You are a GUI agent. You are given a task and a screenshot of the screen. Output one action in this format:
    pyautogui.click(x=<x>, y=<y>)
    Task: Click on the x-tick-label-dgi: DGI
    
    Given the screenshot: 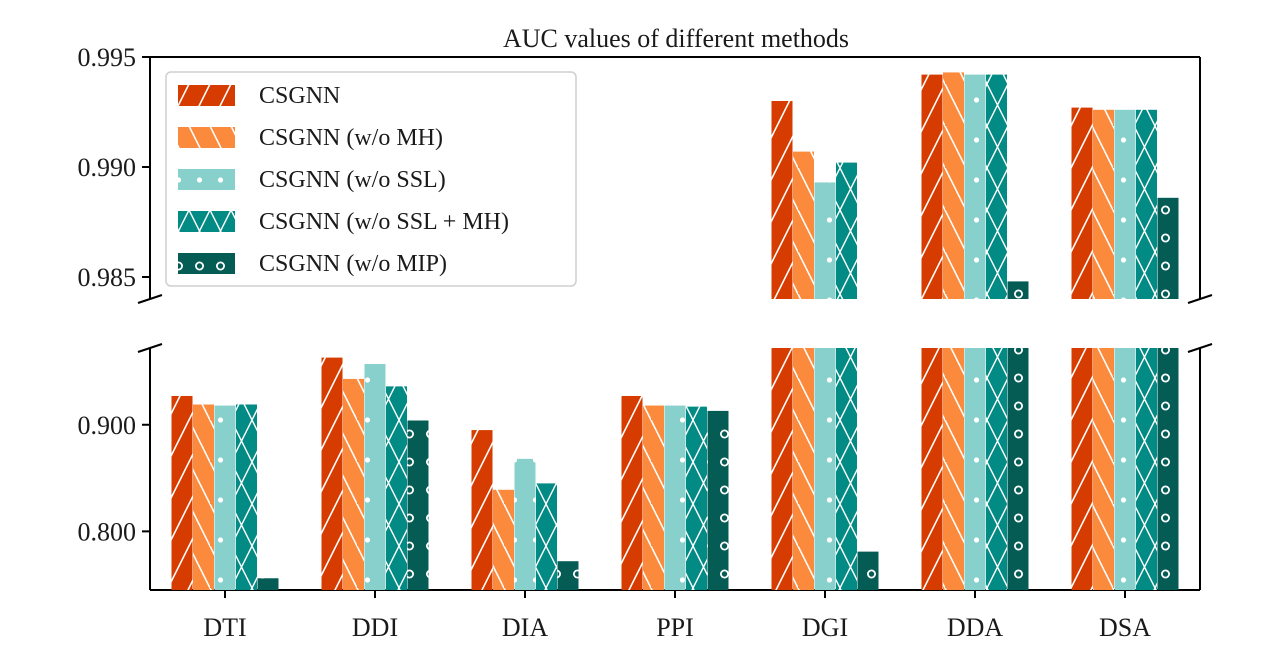 What is the action you would take?
    pyautogui.click(x=825, y=627)
    